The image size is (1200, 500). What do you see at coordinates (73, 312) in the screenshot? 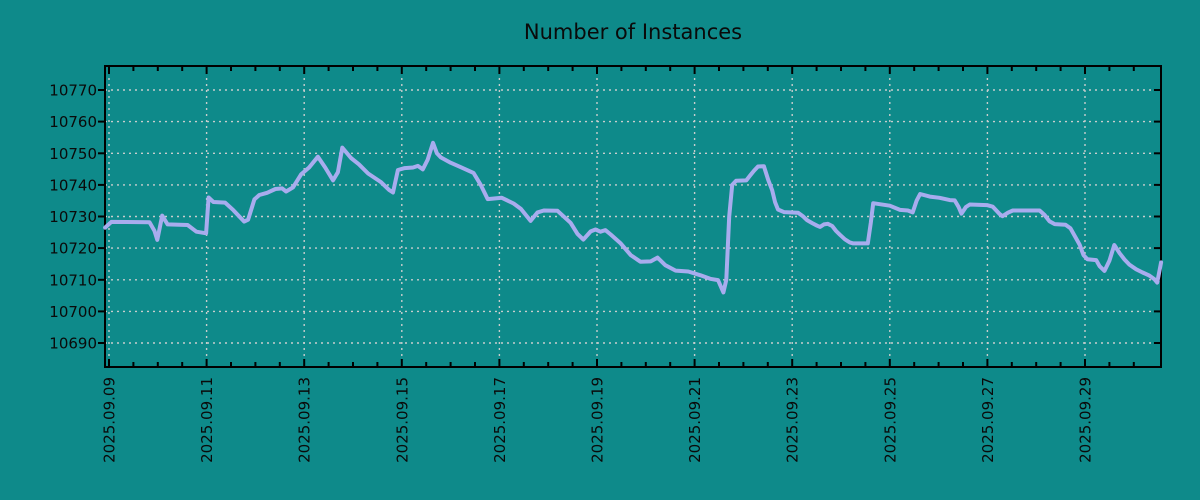
I see `y-tick-label: 10700` at bounding box center [73, 312].